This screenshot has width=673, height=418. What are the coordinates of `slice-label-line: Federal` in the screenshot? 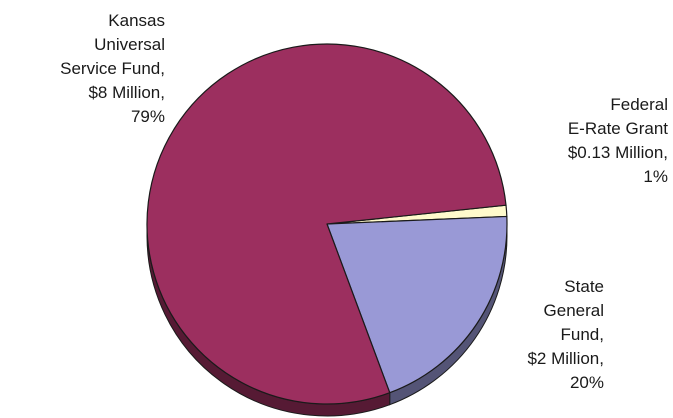 It's located at (639, 104).